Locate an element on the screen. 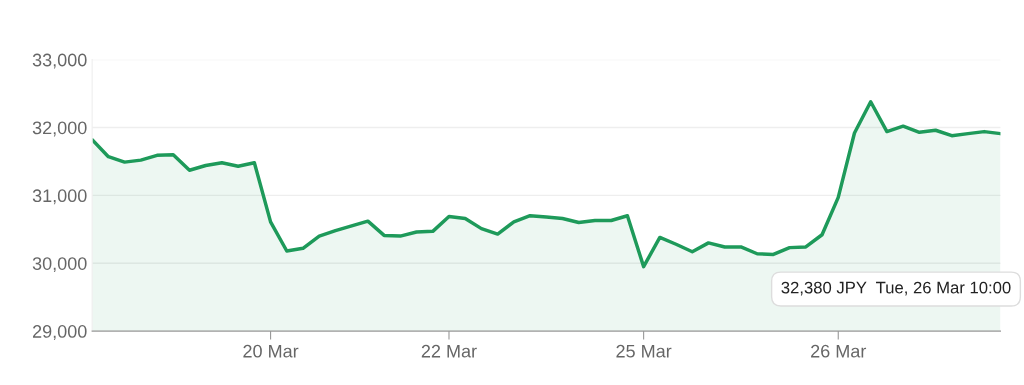 This screenshot has height=385, width=1024. annotation: 32,380 JPY Tue, 26 Mar 10:00 is located at coordinates (896, 288).